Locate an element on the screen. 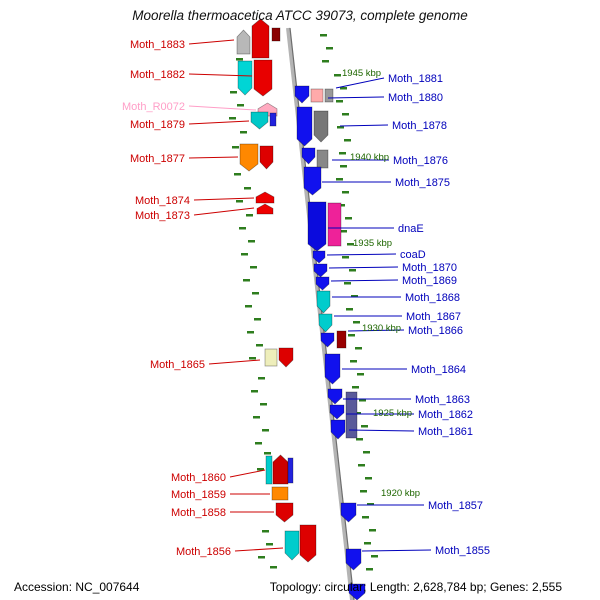 This screenshot has height=600, width=600. scale-label: 1925 kbp is located at coordinates (392, 413).